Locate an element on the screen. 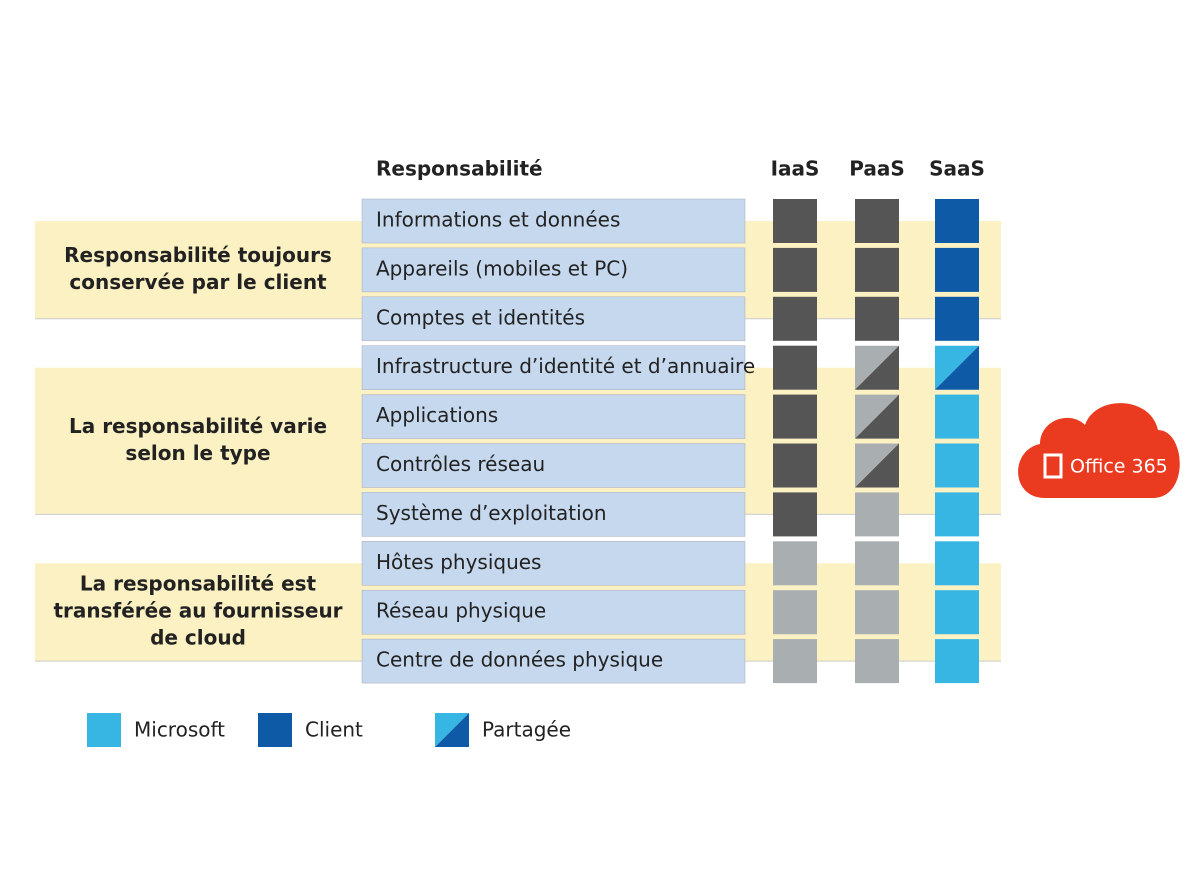 The image size is (1195, 896). badge-label: Office 365 is located at coordinates (1119, 467).